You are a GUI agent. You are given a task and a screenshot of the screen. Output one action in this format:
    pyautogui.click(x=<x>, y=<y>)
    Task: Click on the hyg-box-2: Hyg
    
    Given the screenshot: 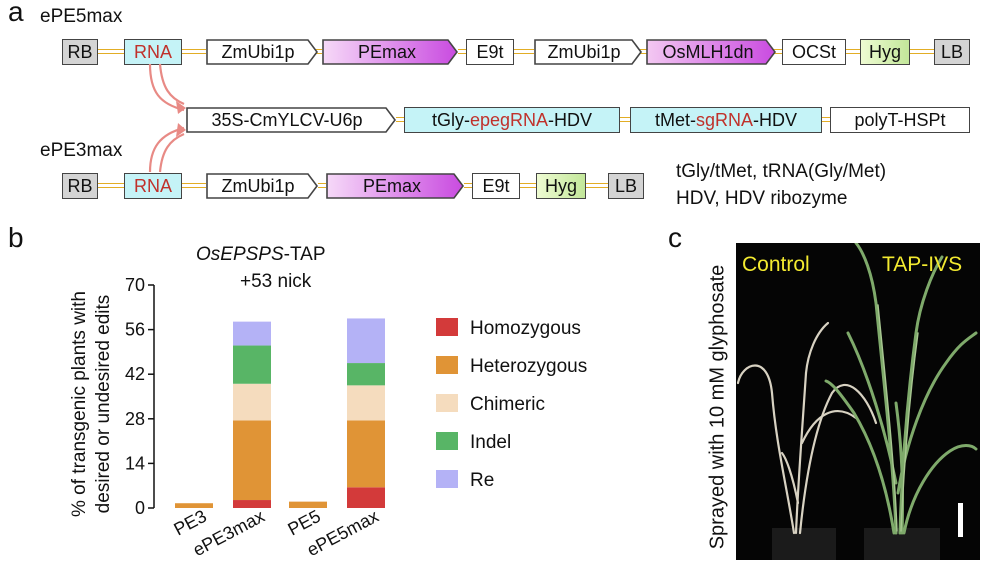 What is the action you would take?
    pyautogui.click(x=561, y=186)
    